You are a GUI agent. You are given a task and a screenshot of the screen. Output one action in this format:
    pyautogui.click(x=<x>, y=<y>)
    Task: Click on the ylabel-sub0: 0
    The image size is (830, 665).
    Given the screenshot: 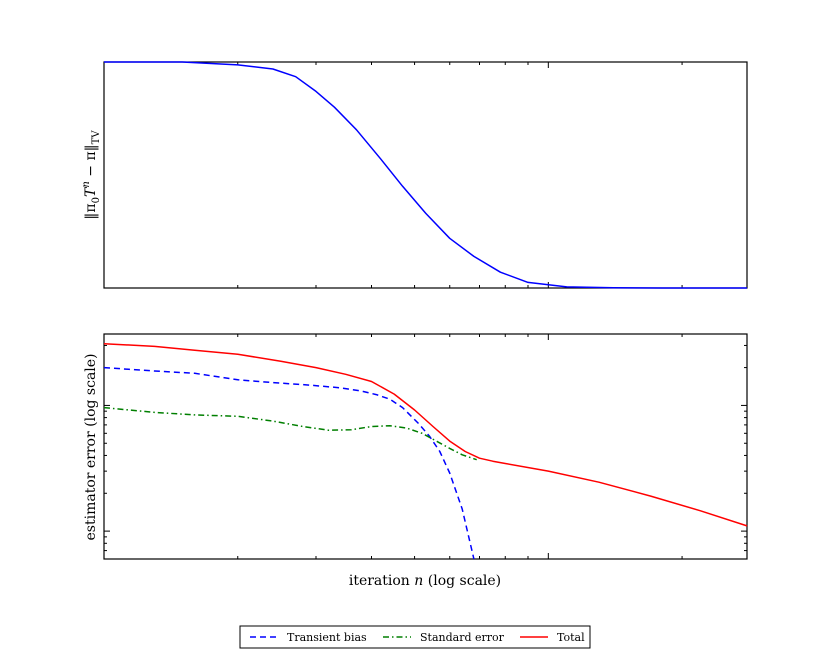 What is the action you would take?
    pyautogui.click(x=96, y=200)
    